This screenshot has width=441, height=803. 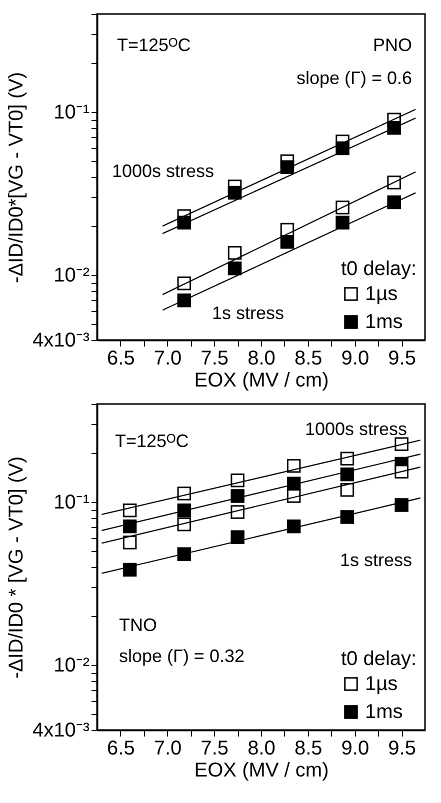 What do you see at coordinates (392, 45) in the screenshot?
I see `annotation: PNO` at bounding box center [392, 45].